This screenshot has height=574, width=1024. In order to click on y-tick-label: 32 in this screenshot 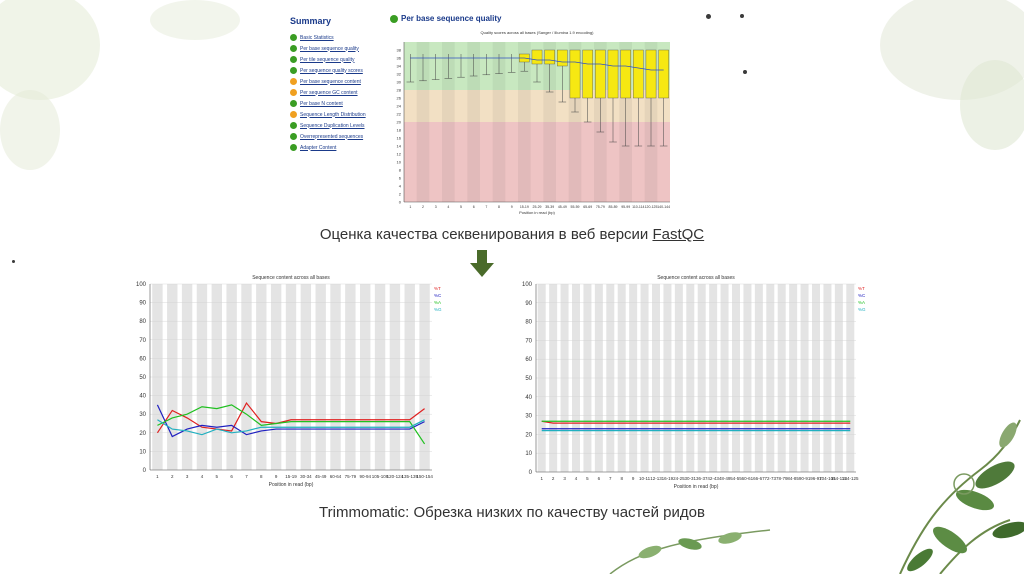, I will do `click(399, 74)`.